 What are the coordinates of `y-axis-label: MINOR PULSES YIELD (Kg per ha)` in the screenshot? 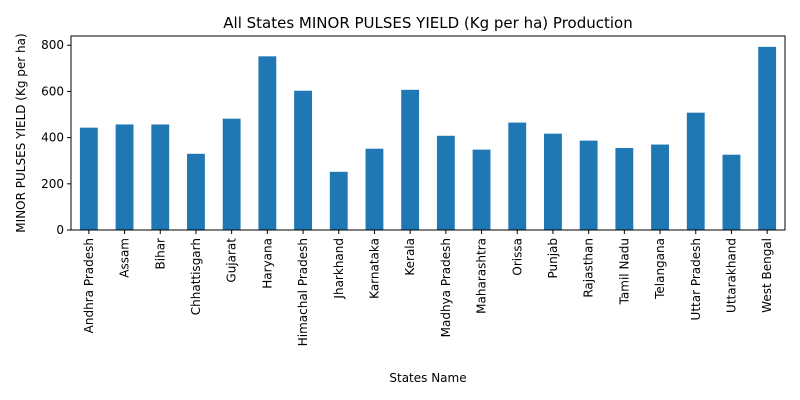 It's located at (21, 132).